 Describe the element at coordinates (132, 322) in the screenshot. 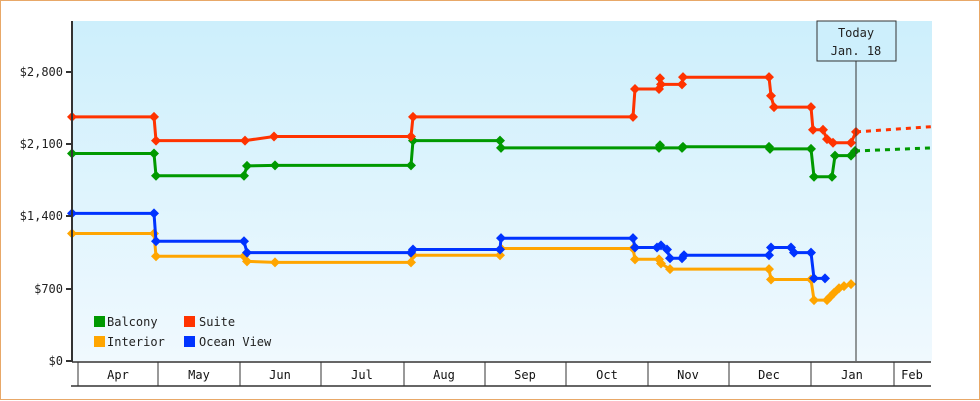

I see `legend-label-balcony: Balcony` at that location.